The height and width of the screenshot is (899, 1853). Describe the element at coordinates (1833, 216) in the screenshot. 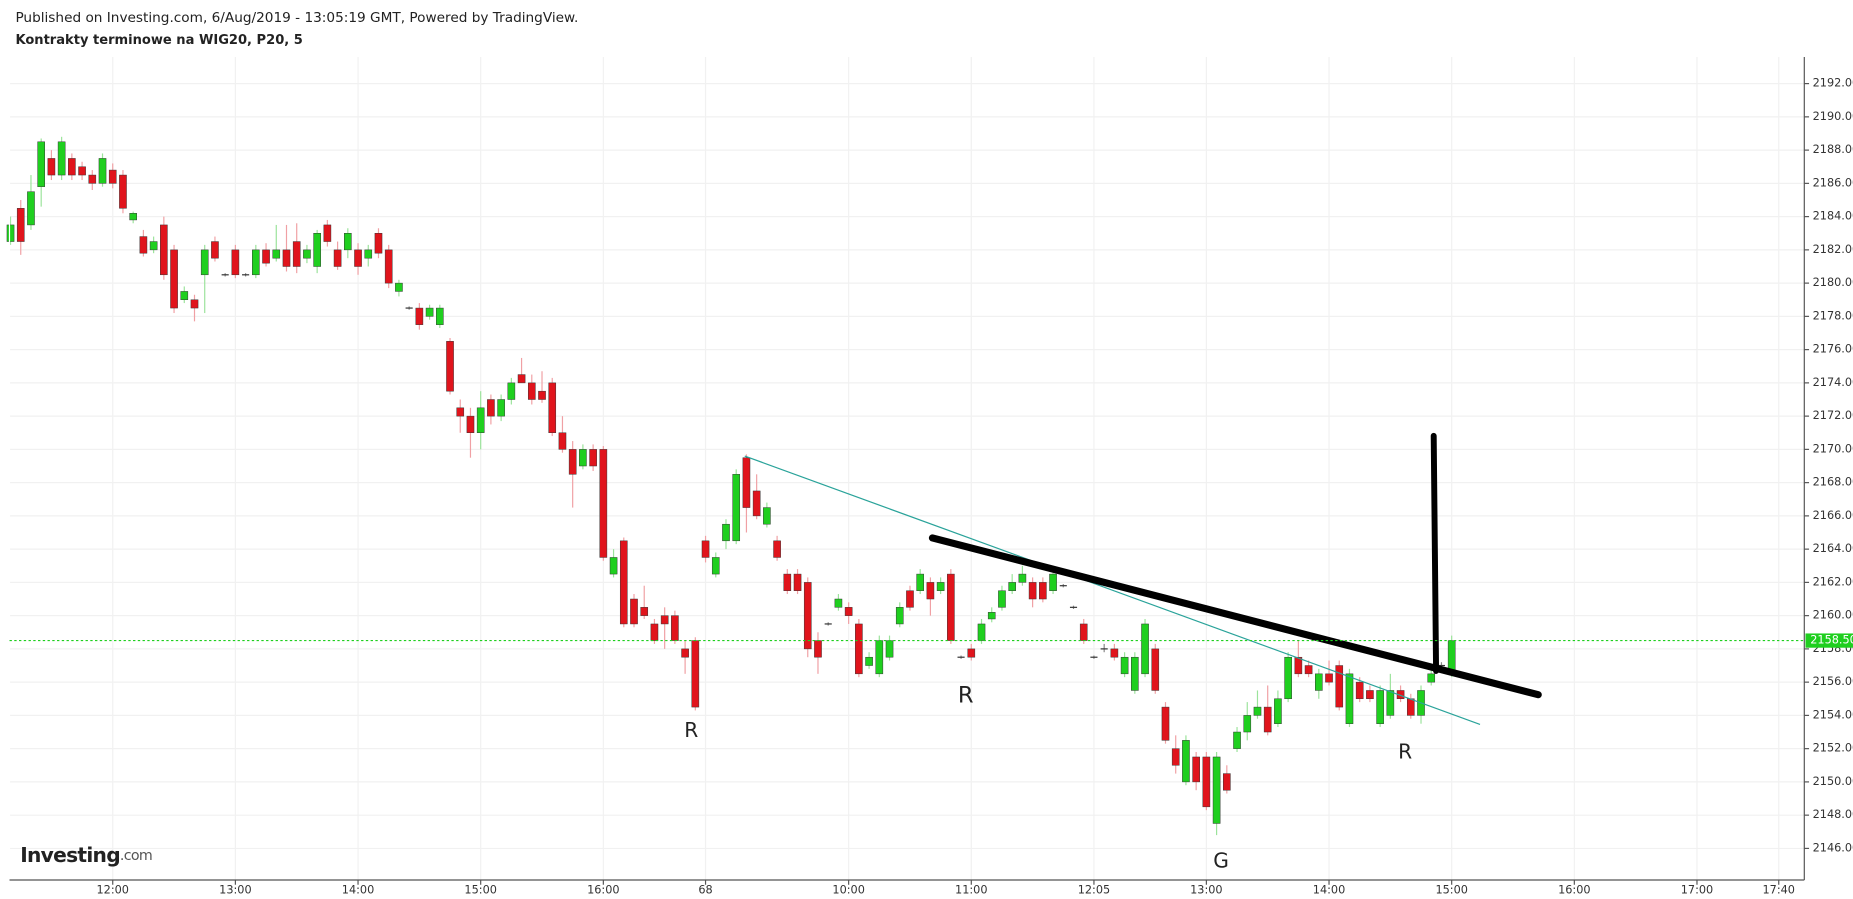

I see `y-tick-label: 2184.00` at that location.